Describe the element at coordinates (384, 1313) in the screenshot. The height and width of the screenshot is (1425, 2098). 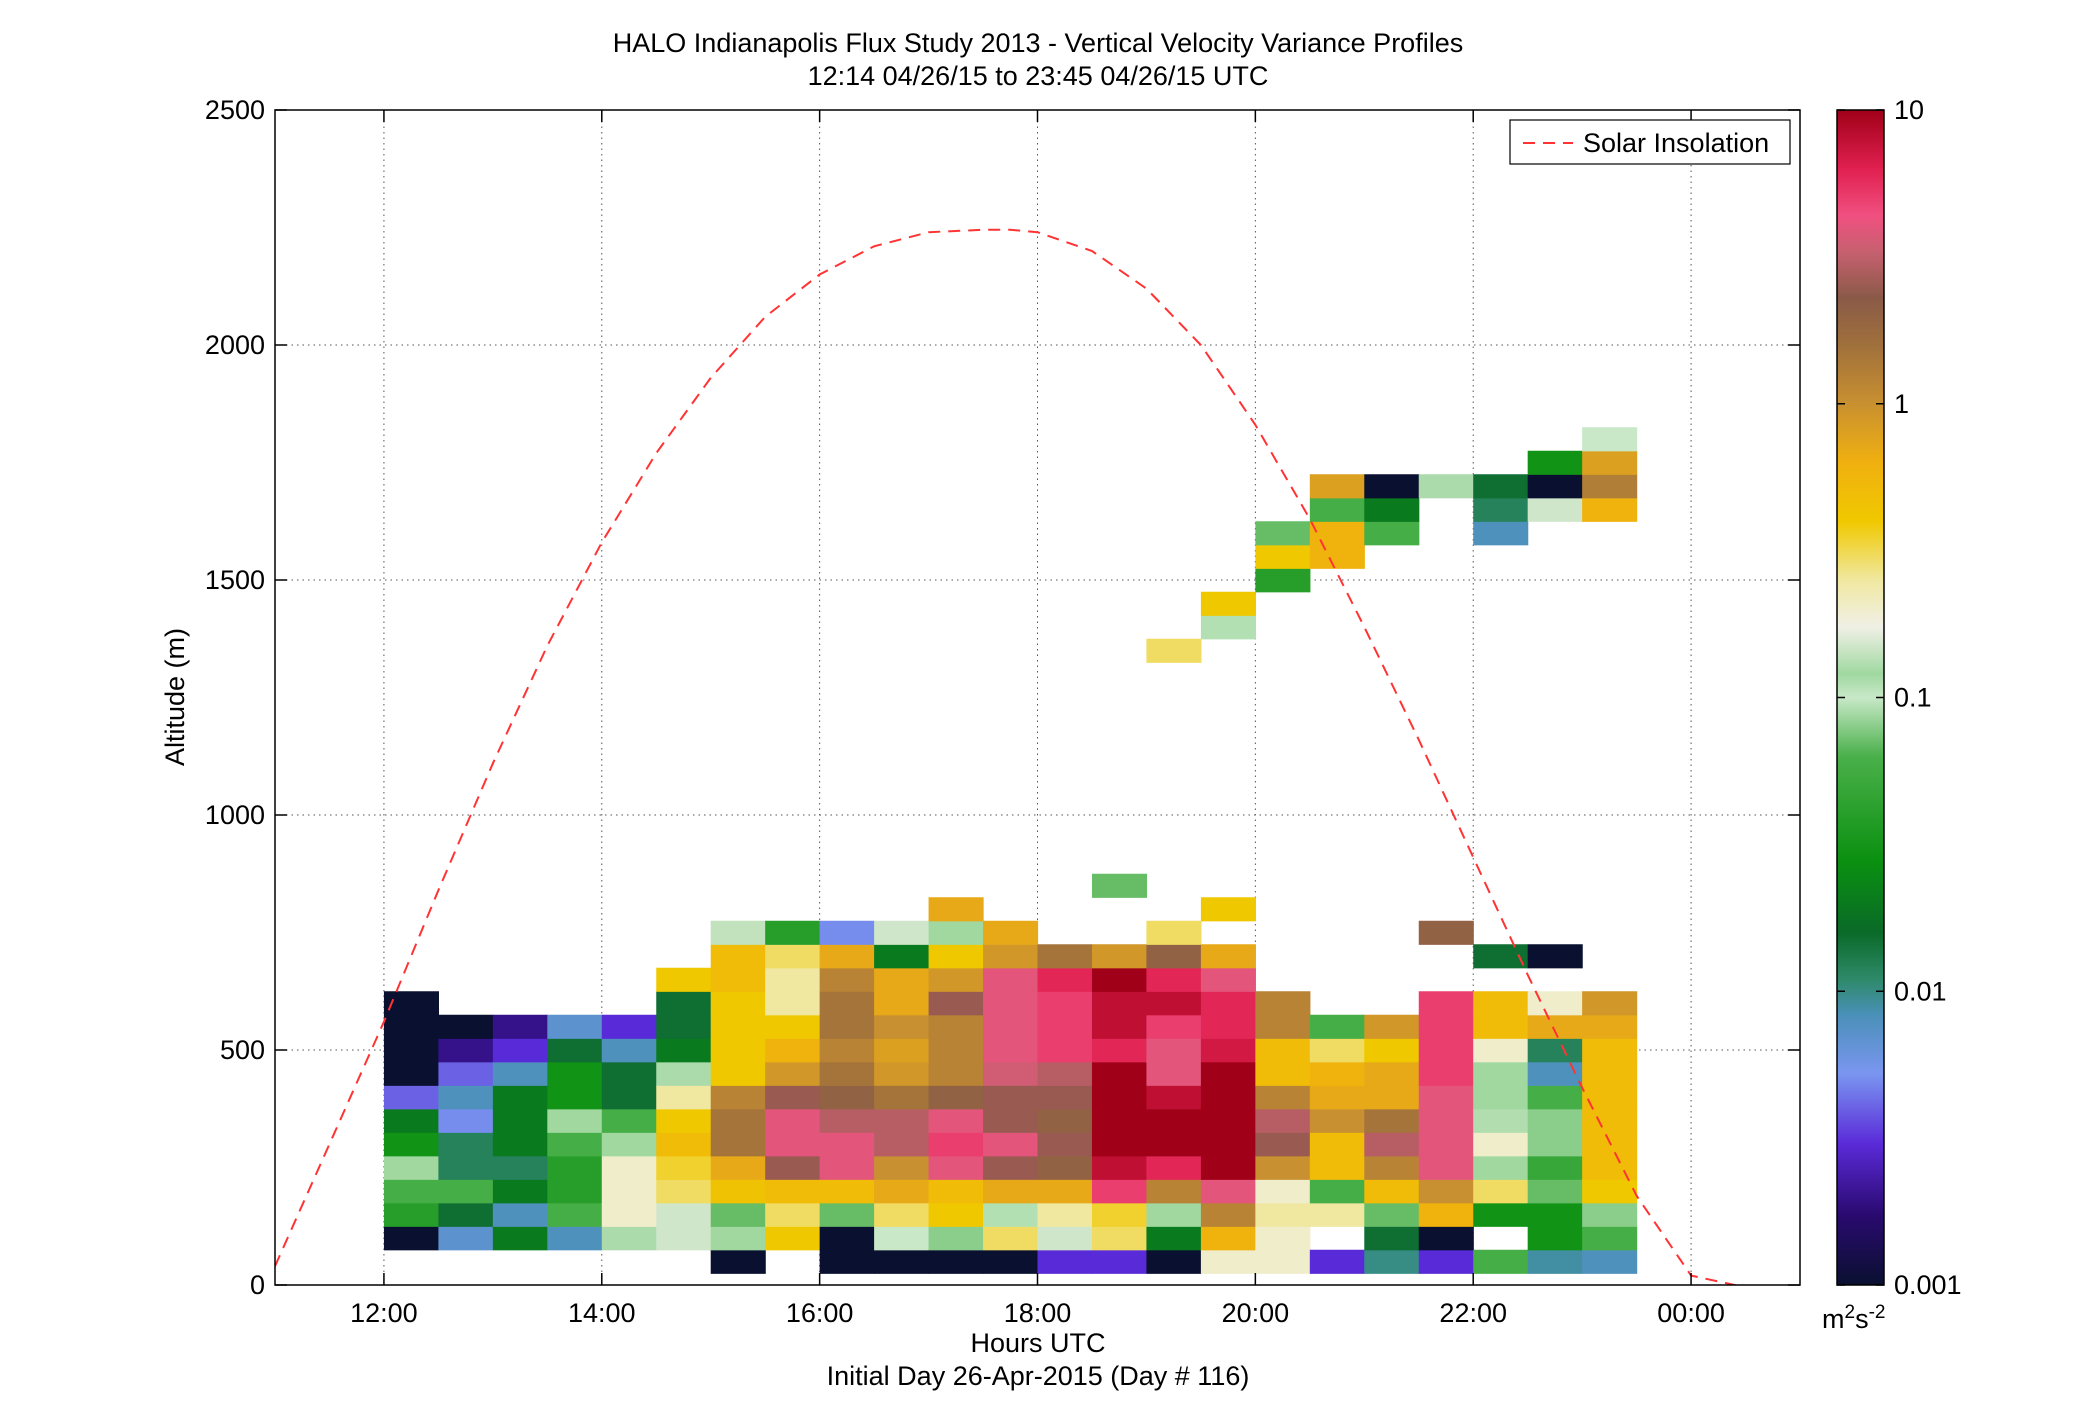
I see `x-tick-label: 12:00` at that location.